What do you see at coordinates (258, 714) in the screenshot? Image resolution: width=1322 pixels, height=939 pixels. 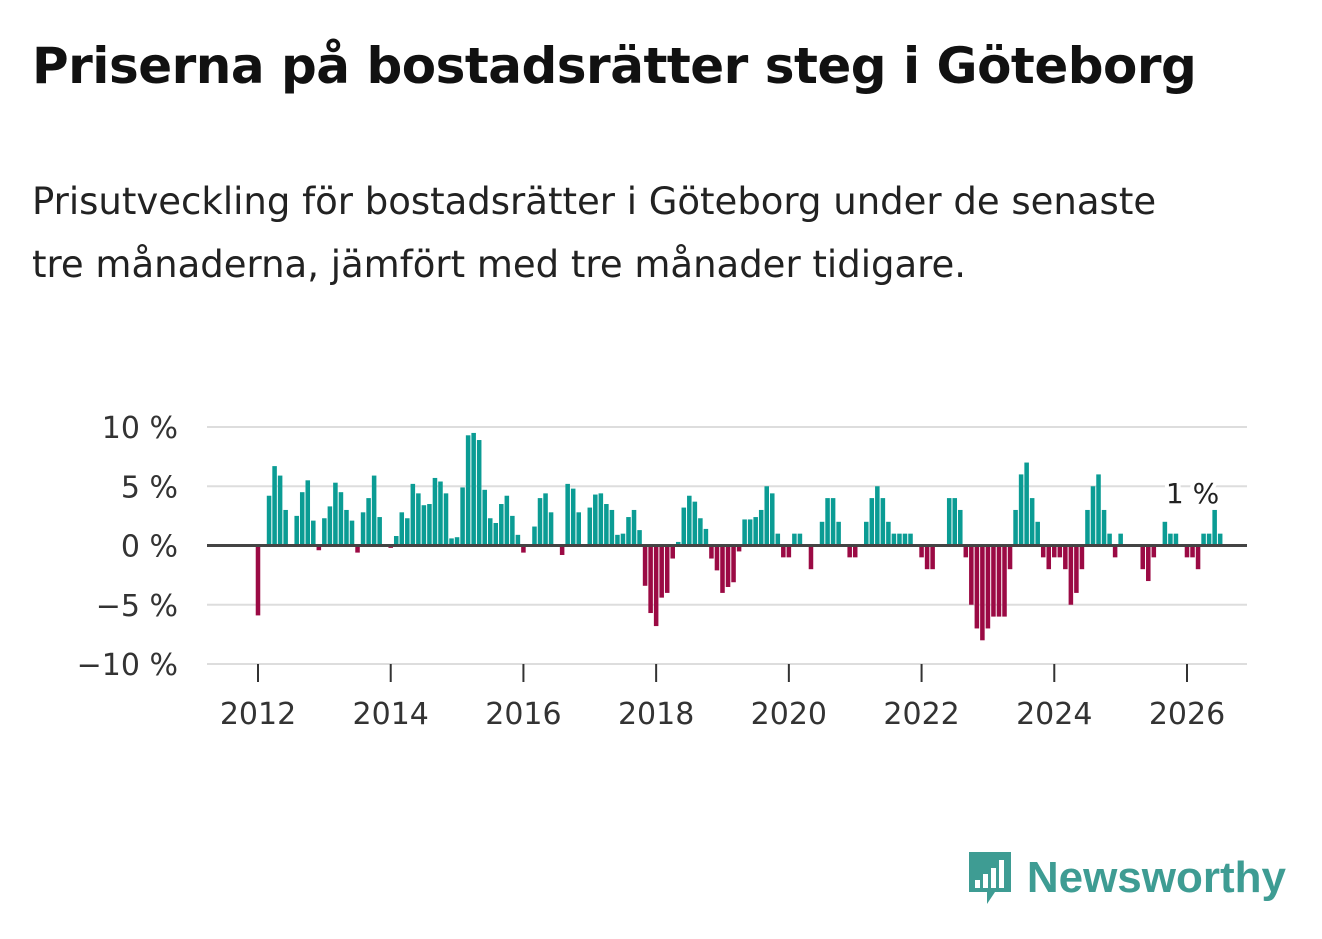 I see `x-tick-label: 2012` at bounding box center [258, 714].